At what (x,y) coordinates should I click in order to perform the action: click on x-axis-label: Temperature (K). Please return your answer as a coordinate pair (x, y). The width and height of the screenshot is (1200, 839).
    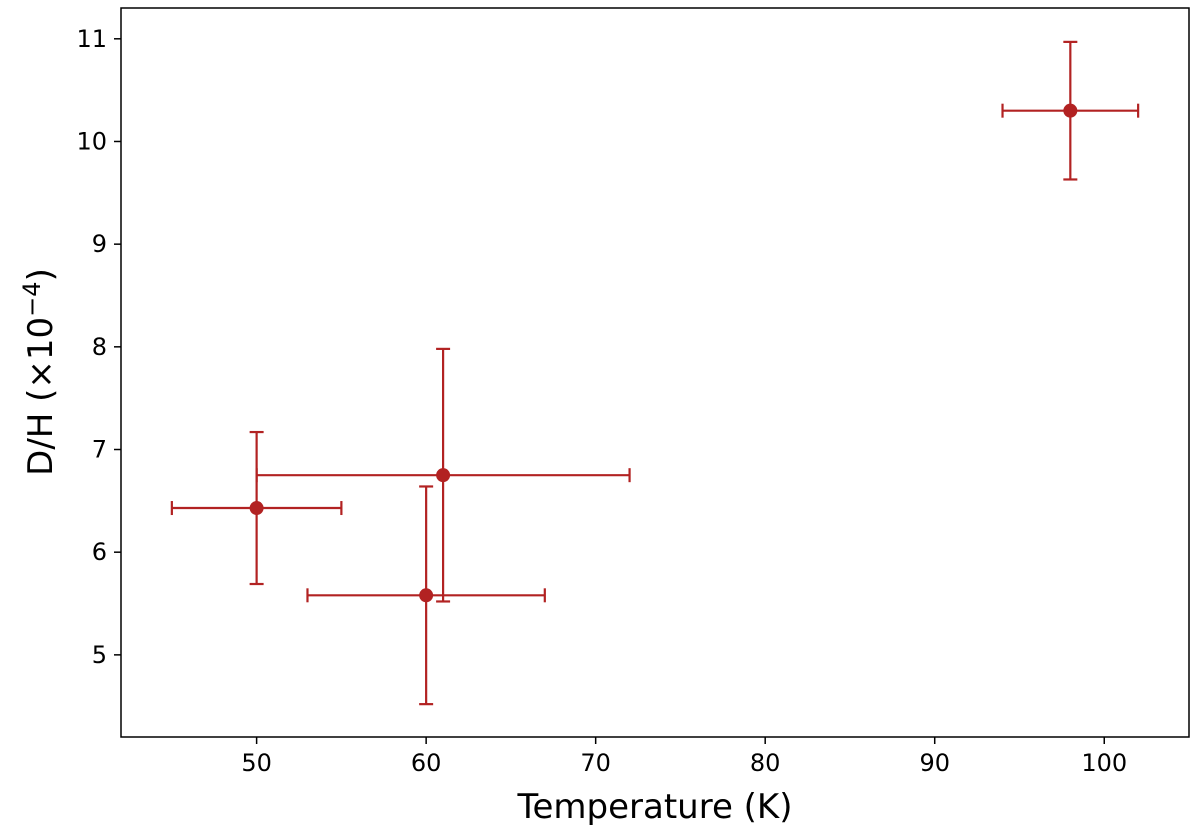
    Looking at the image, I should click on (654, 807).